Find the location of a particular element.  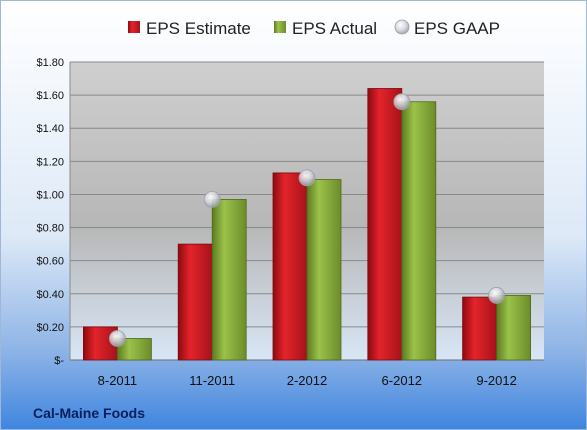

legend-swatch-actual is located at coordinates (280, 27).